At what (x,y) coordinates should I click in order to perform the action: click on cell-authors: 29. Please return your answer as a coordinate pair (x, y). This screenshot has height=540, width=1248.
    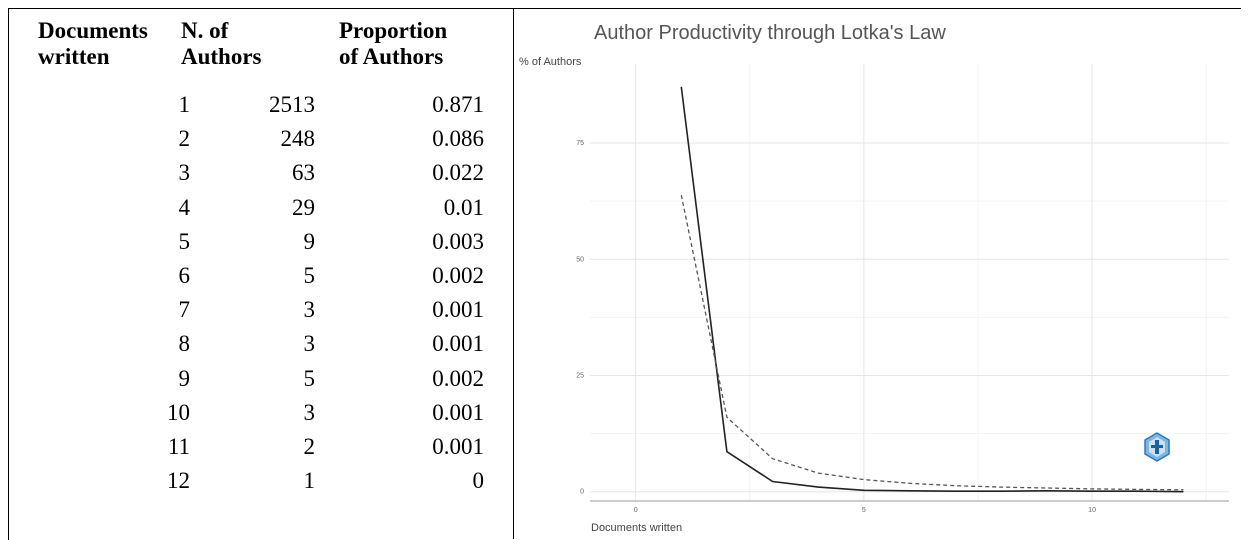
    Looking at the image, I should click on (303, 207).